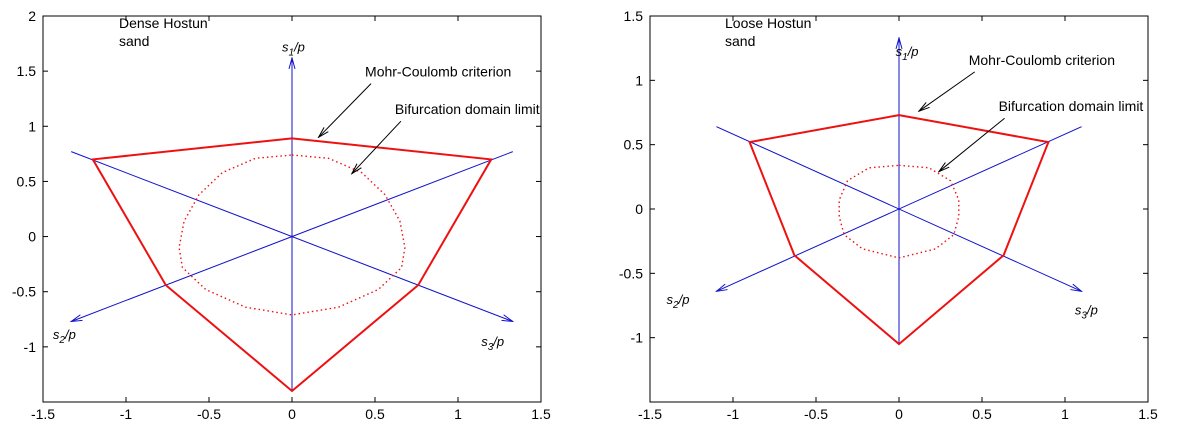 This screenshot has height=433, width=1192. I want to click on left-ytick-label: -1, so click(30, 347).